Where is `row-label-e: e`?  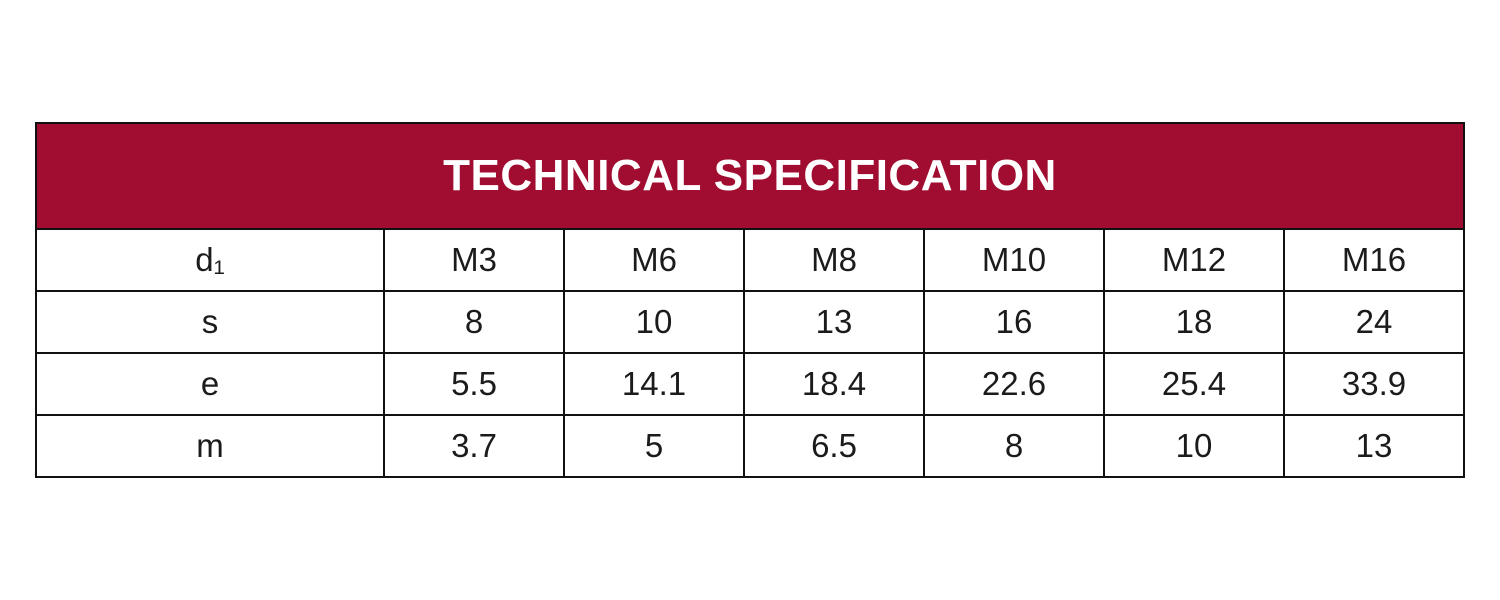
row-label-e: e is located at coordinates (210, 384).